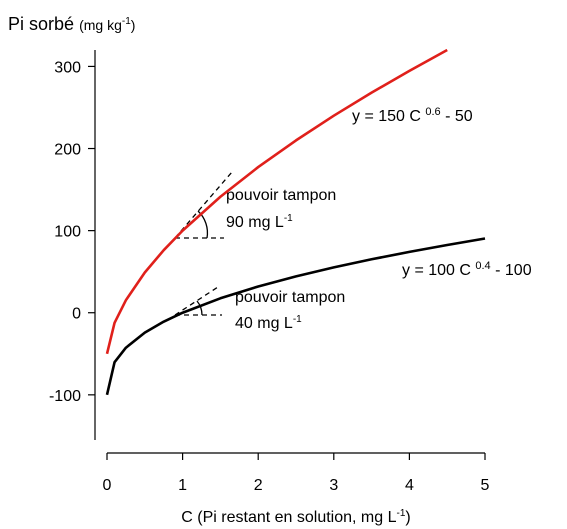  I want to click on y-tick-label: 200, so click(67, 150).